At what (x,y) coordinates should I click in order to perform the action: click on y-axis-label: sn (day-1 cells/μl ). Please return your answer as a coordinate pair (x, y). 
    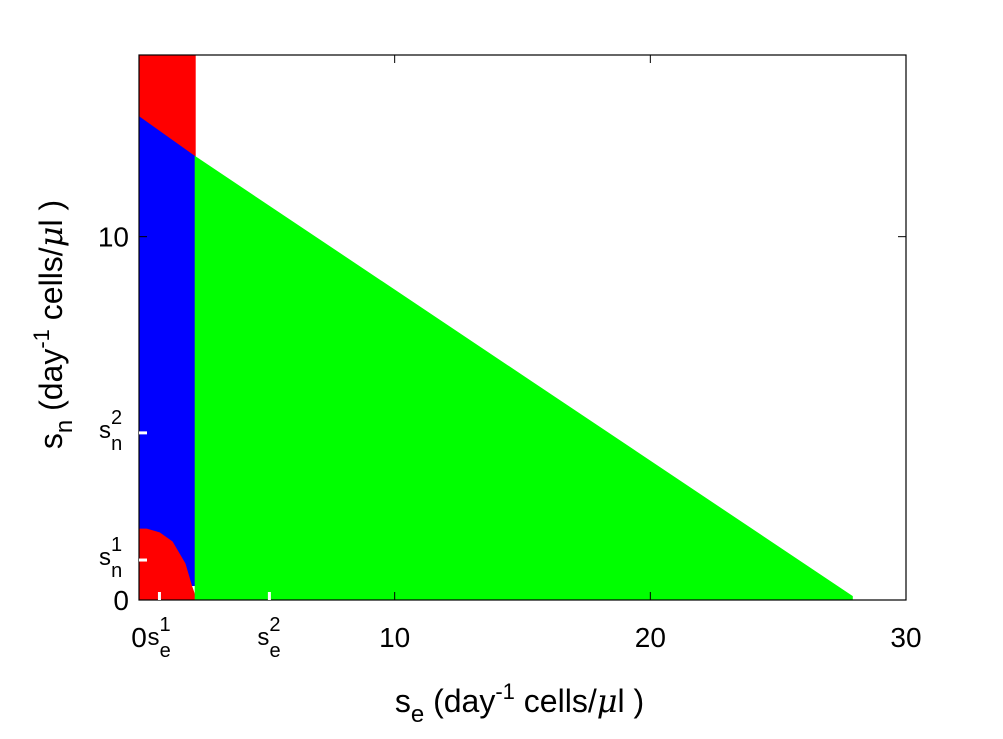
    Looking at the image, I should click on (53, 324).